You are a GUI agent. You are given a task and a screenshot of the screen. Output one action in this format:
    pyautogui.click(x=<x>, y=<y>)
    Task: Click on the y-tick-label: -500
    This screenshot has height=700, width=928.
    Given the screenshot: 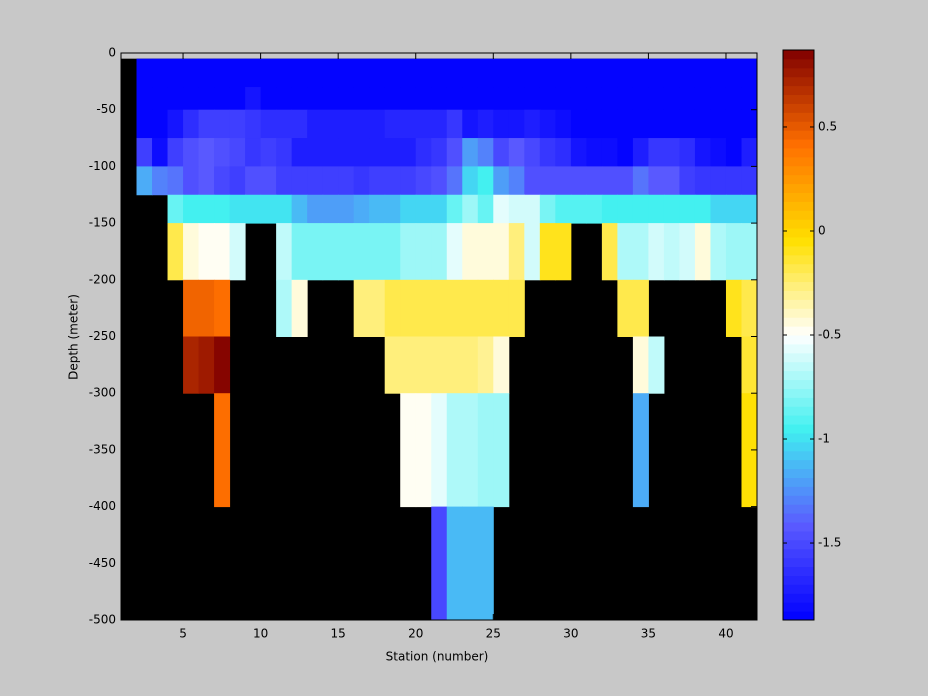 What is the action you would take?
    pyautogui.click(x=102, y=620)
    